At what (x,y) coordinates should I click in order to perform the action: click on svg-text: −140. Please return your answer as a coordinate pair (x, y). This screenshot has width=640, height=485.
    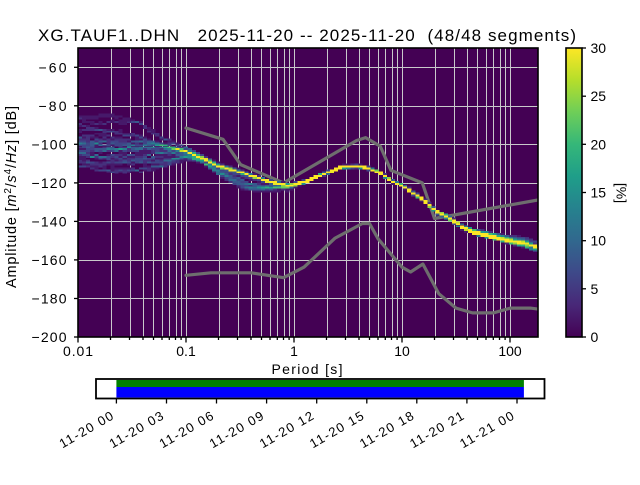
    Looking at the image, I should click on (49, 221).